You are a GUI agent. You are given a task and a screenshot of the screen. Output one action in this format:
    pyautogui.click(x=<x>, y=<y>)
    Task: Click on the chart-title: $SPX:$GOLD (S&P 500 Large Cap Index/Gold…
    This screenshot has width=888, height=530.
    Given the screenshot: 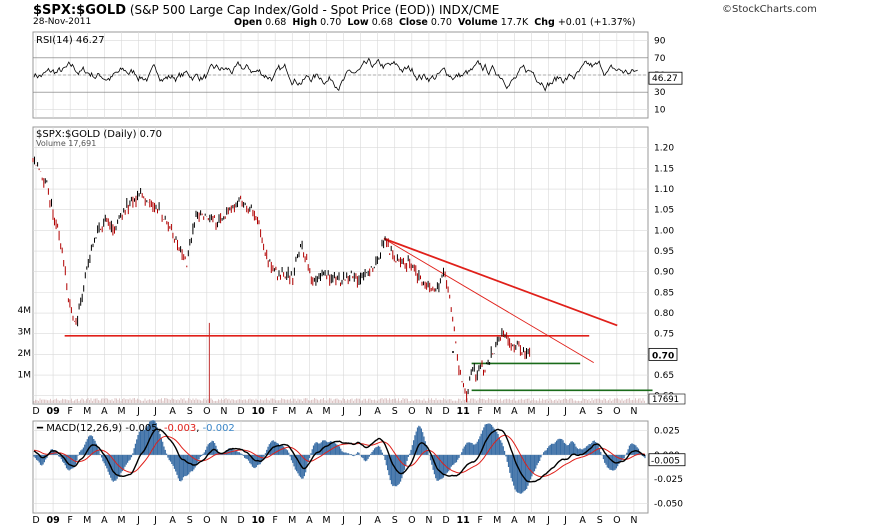 What is the action you would take?
    pyautogui.click(x=266, y=10)
    